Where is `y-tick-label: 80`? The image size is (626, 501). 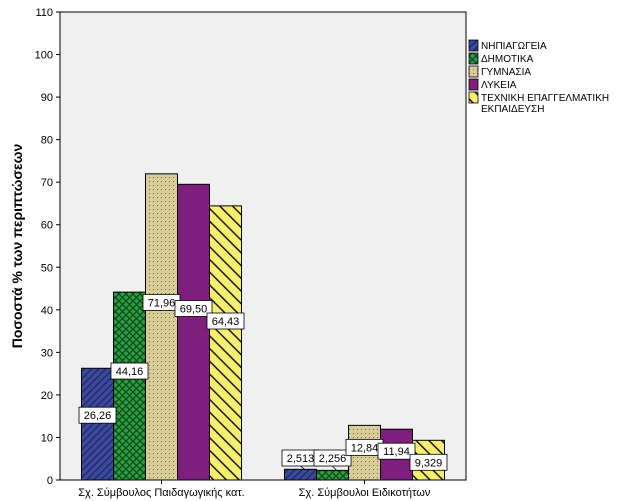 y-tick-label: 80 is located at coordinates (47, 141).